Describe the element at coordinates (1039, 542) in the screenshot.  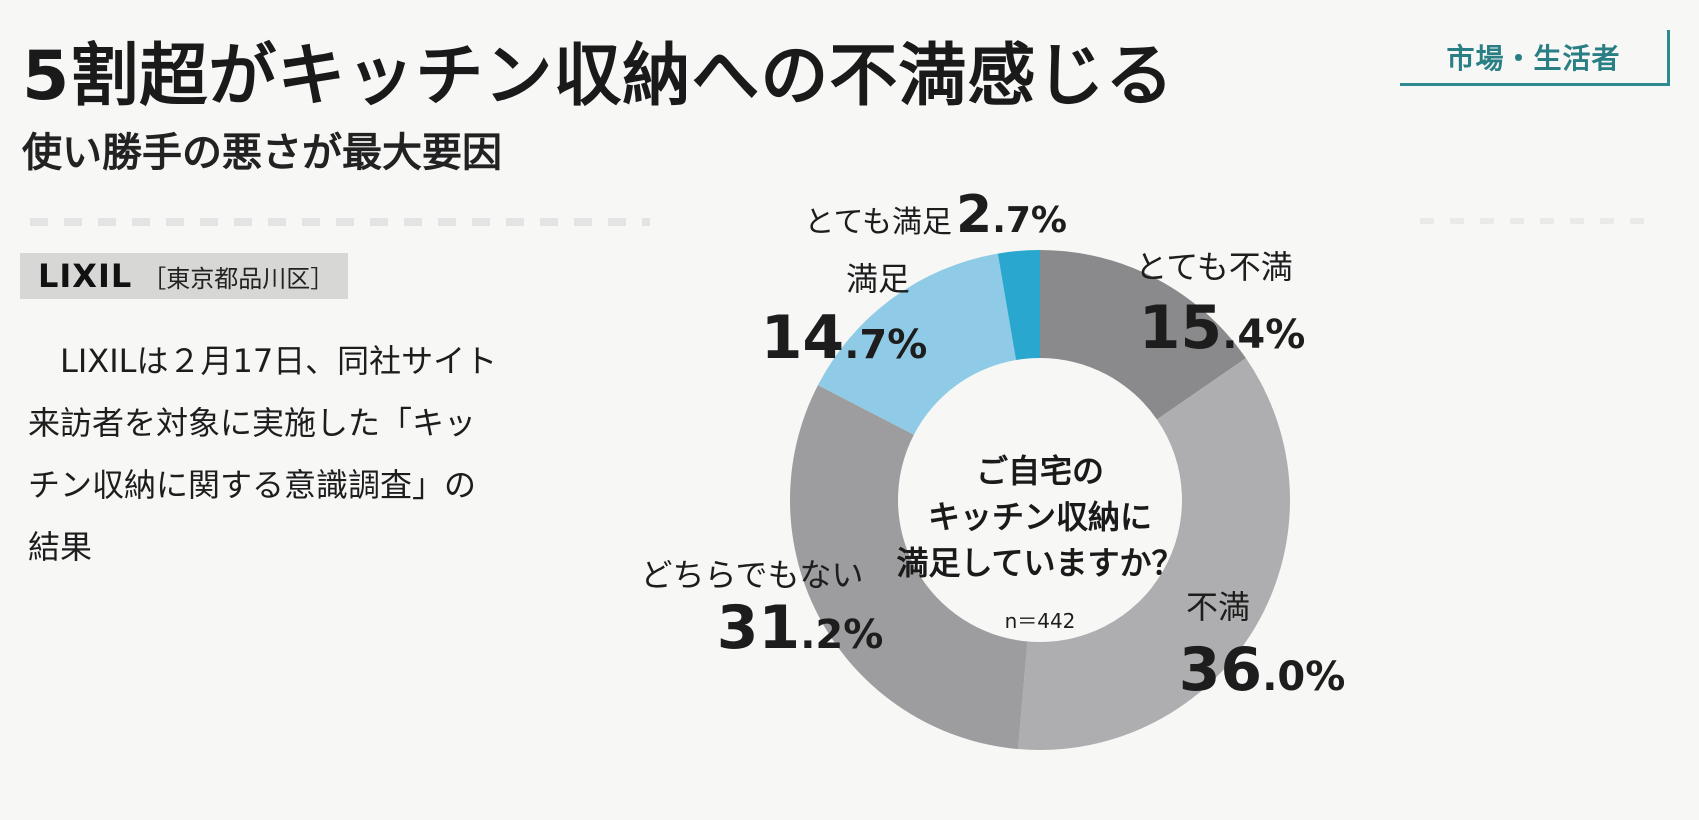
I see `chart-center: ご自宅の キッチン収納に 満足していますか？ n＝442` at that location.